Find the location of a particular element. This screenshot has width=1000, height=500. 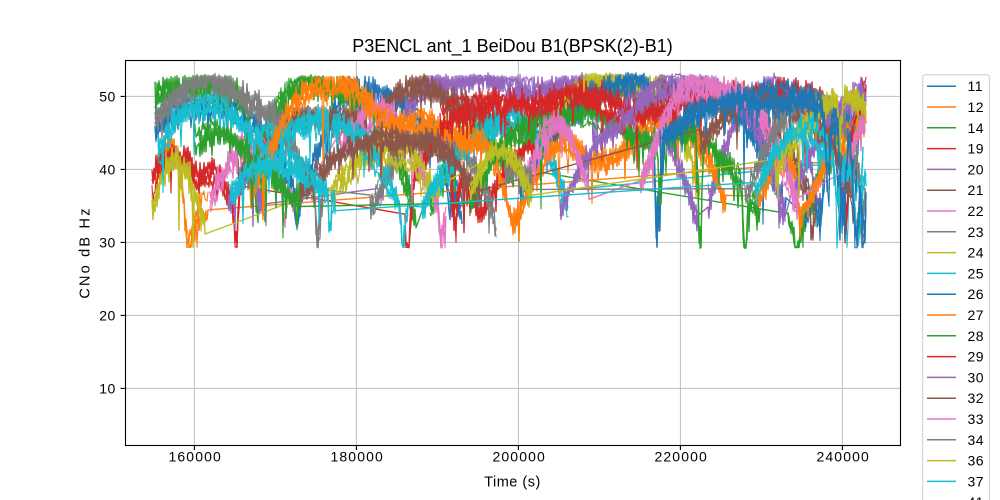

svg-text: 26 is located at coordinates (976, 294).